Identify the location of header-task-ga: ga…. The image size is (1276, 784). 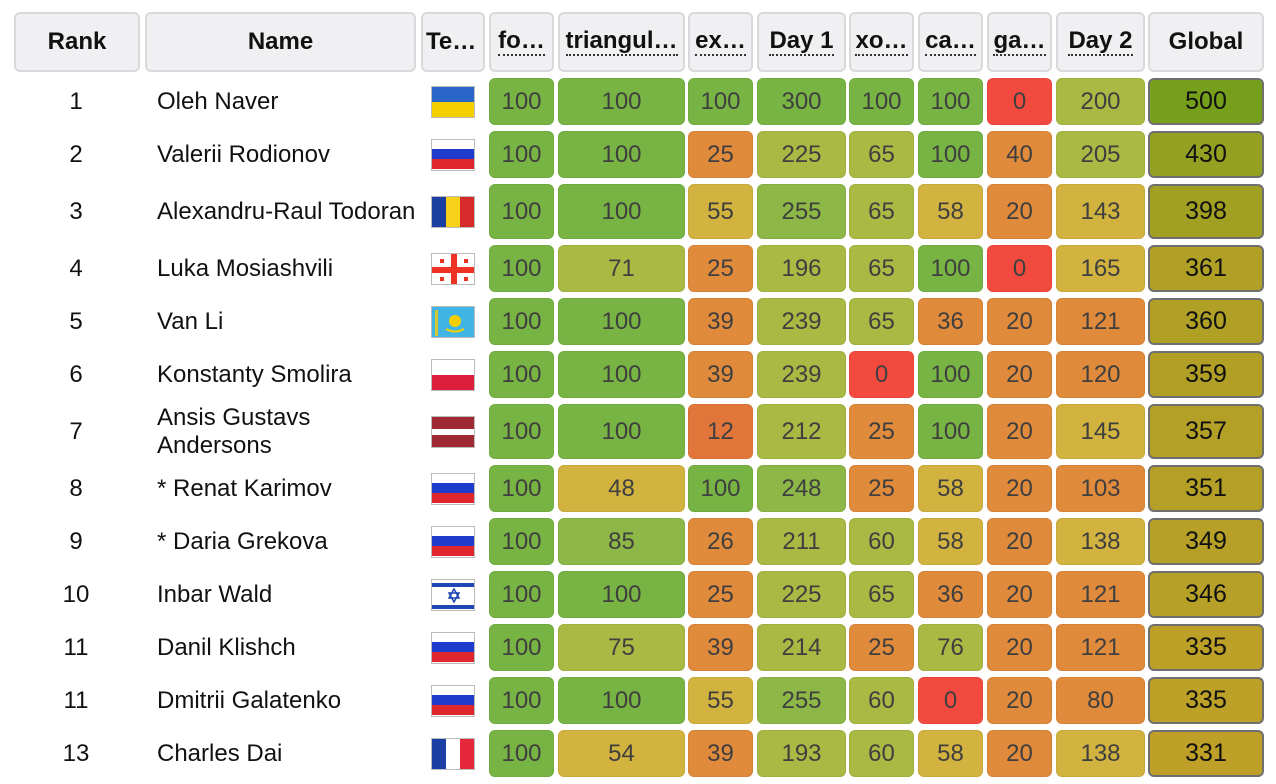
(1019, 42).